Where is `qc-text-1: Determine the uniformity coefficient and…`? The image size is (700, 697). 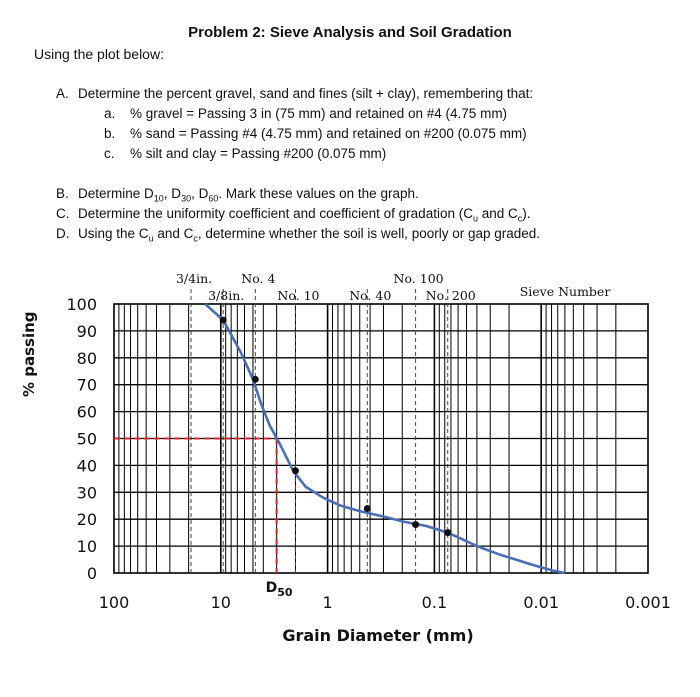 qc-text-1: Determine the uniformity coefficient and… is located at coordinates (275, 213).